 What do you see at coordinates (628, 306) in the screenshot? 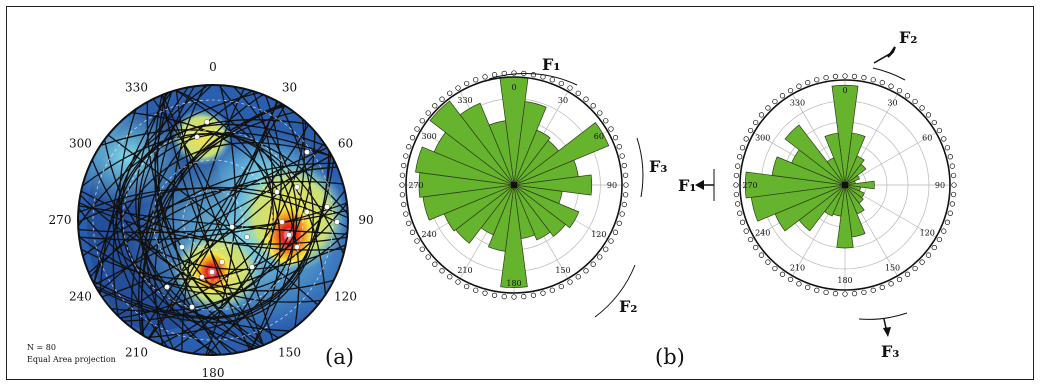
I see `f2-label: F₂` at bounding box center [628, 306].